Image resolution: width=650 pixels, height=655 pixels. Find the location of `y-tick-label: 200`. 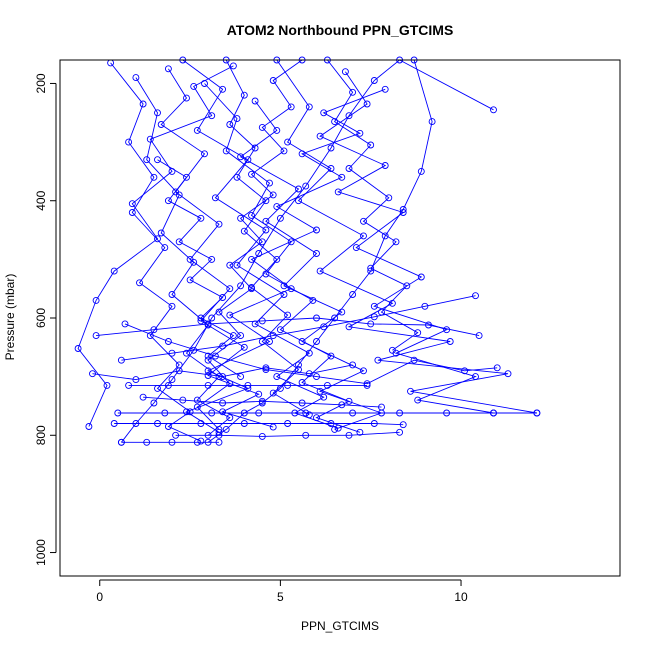

y-tick-label: 200 is located at coordinates (41, 83).